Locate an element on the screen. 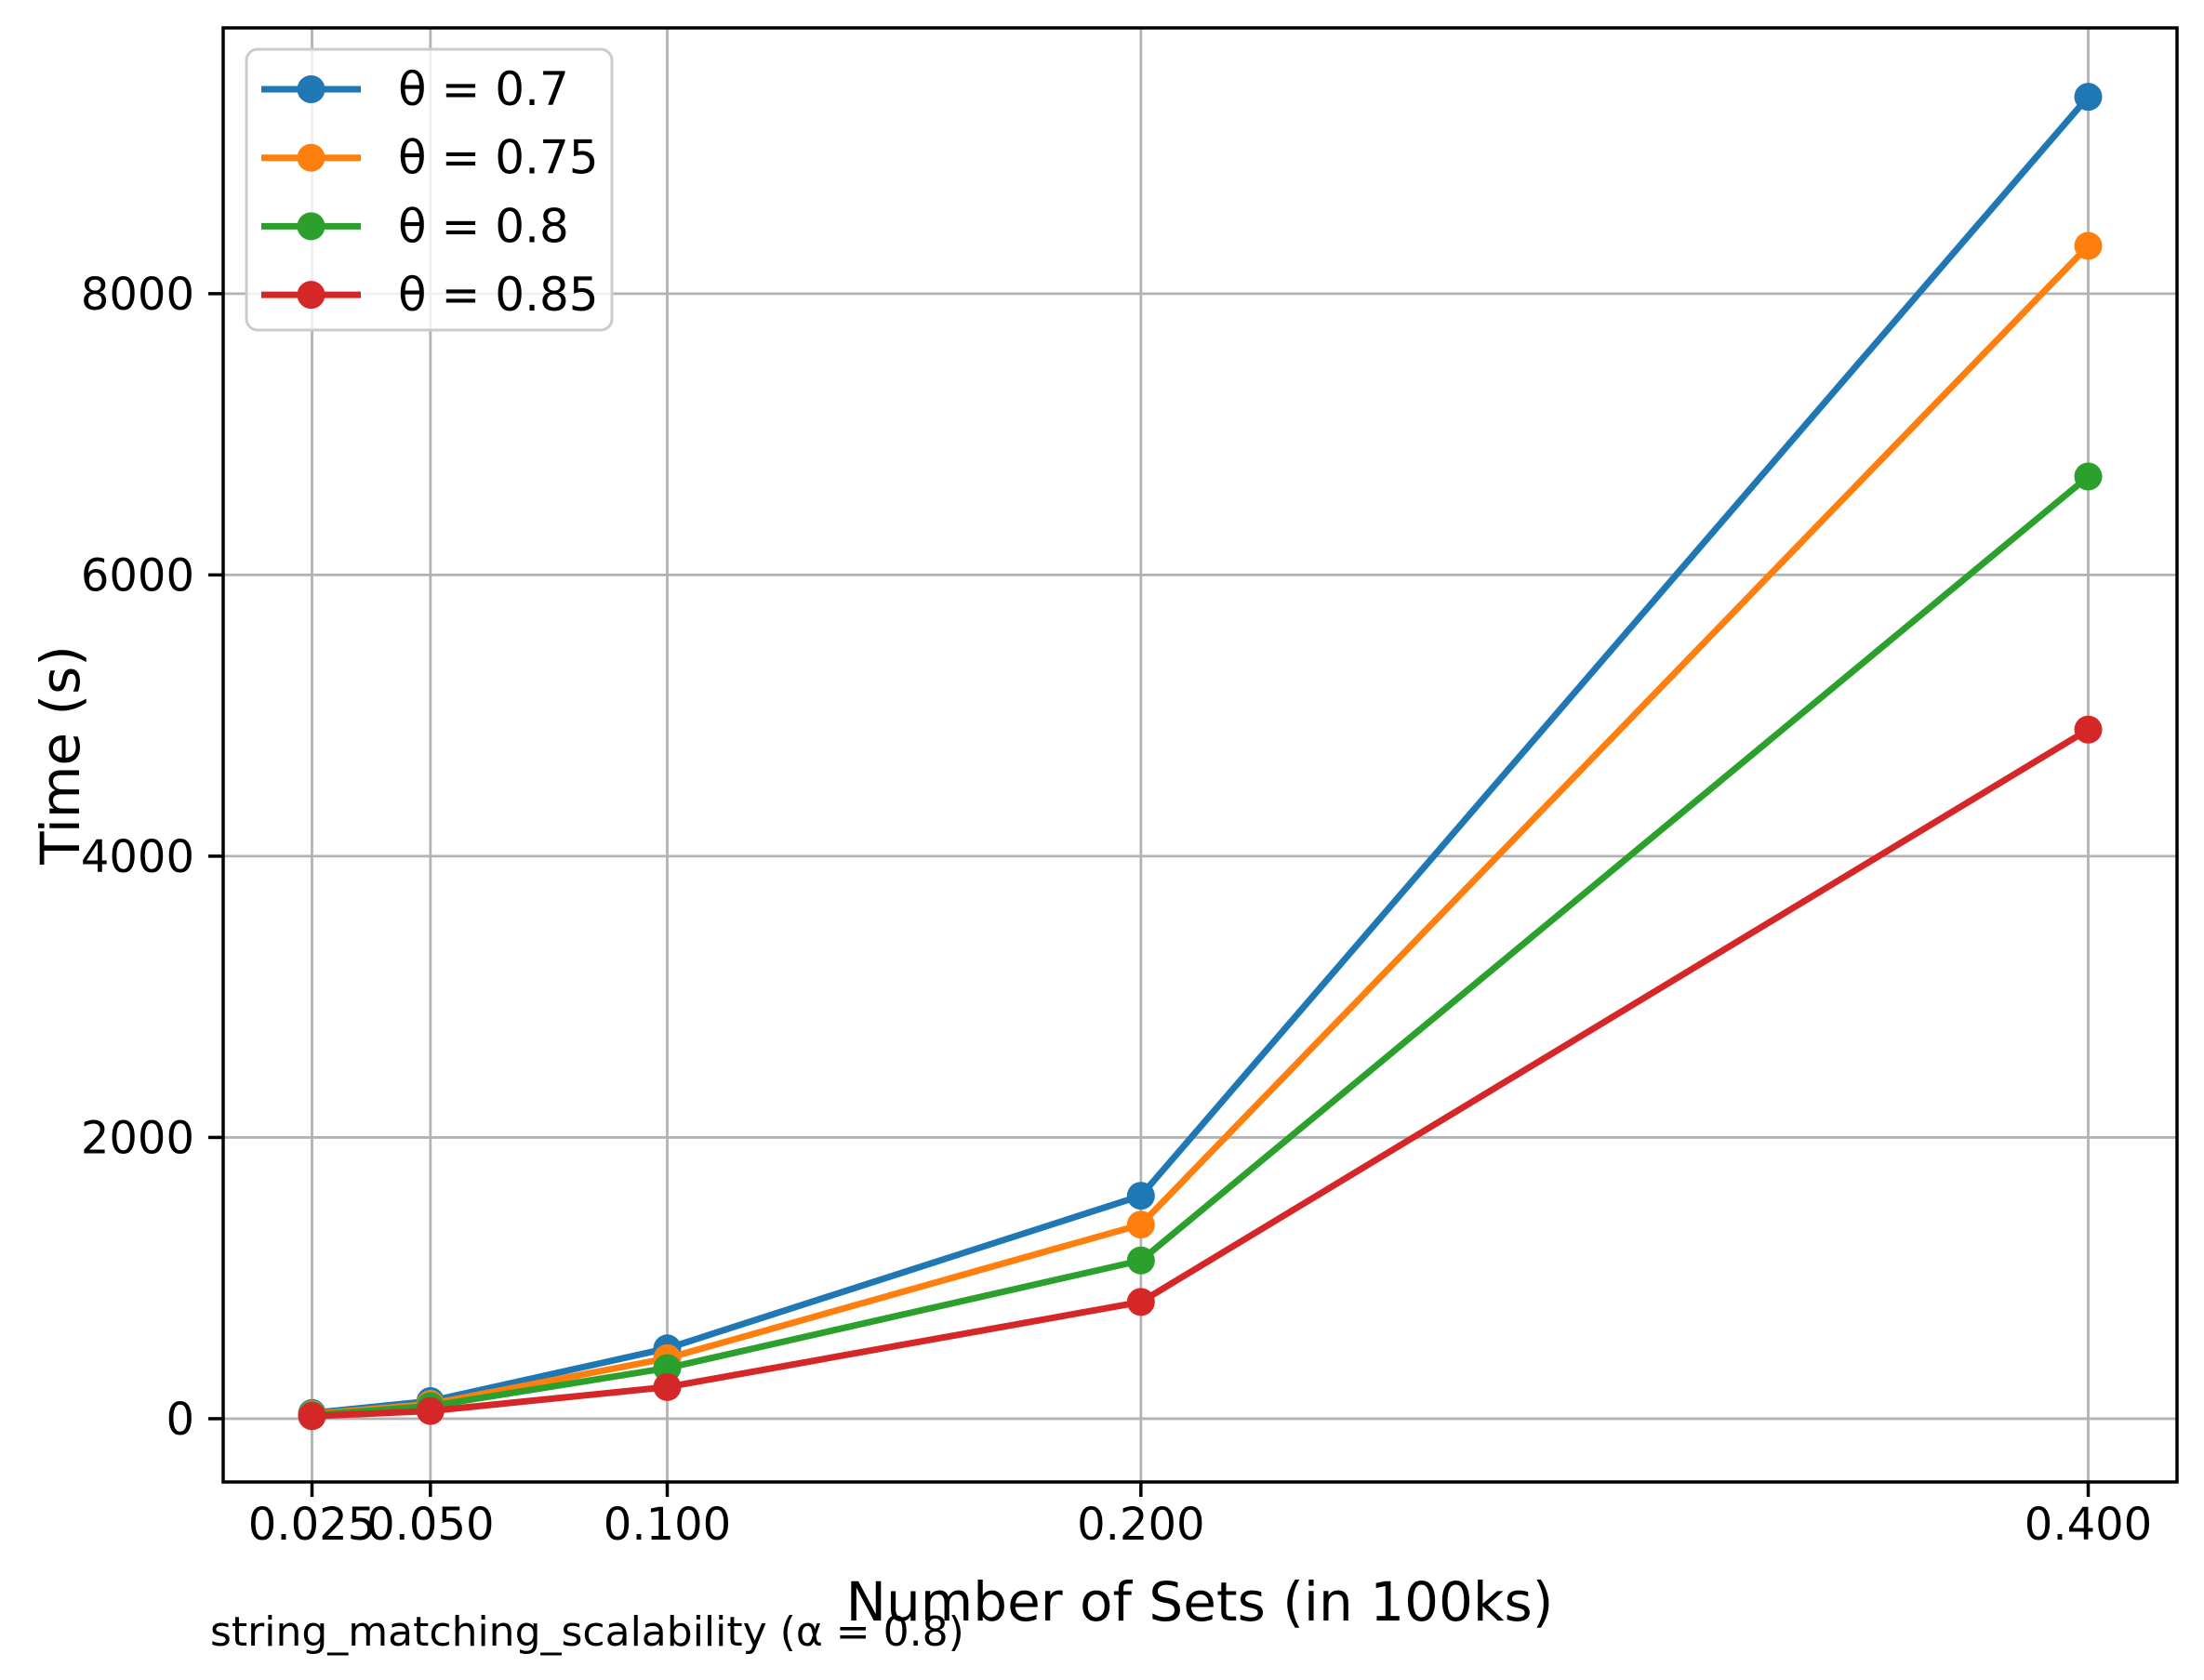 The width and height of the screenshot is (2204, 1680). x-tick-label: 0.050 is located at coordinates (430, 1525).